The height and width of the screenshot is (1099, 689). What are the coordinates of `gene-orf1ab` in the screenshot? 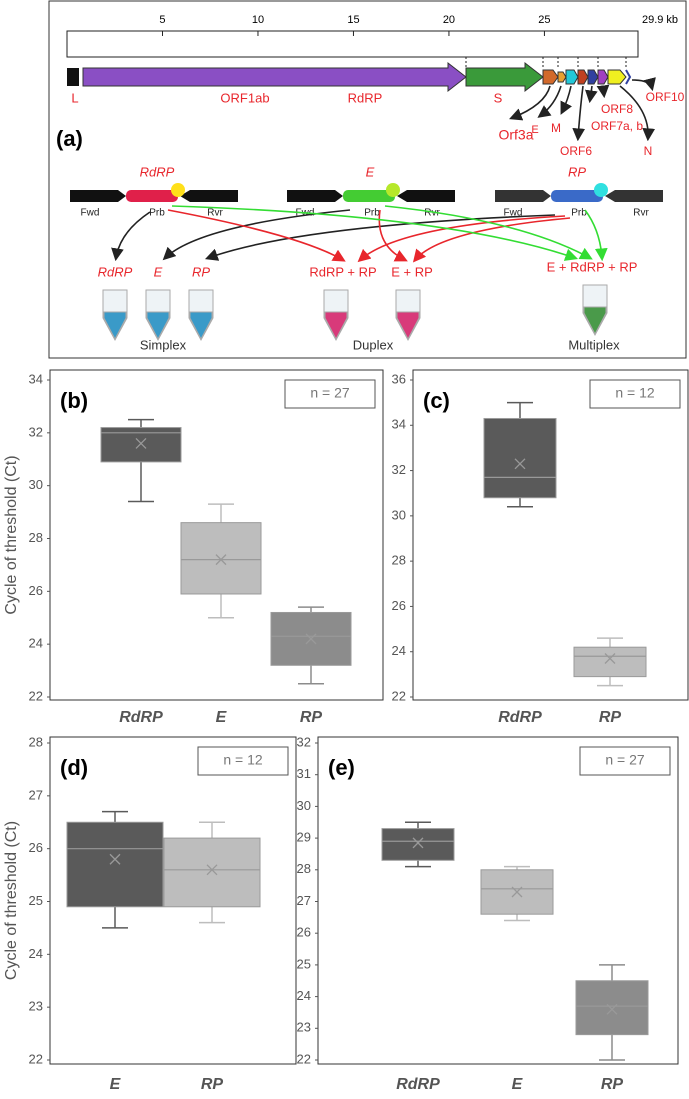 It's located at (274, 77).